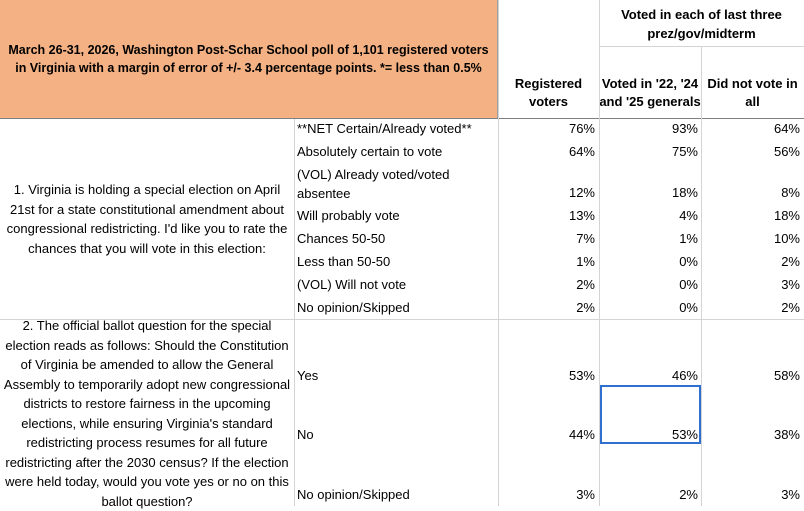  What do you see at coordinates (581, 192) in the screenshot?
I see `q1-registered-value: 12%` at bounding box center [581, 192].